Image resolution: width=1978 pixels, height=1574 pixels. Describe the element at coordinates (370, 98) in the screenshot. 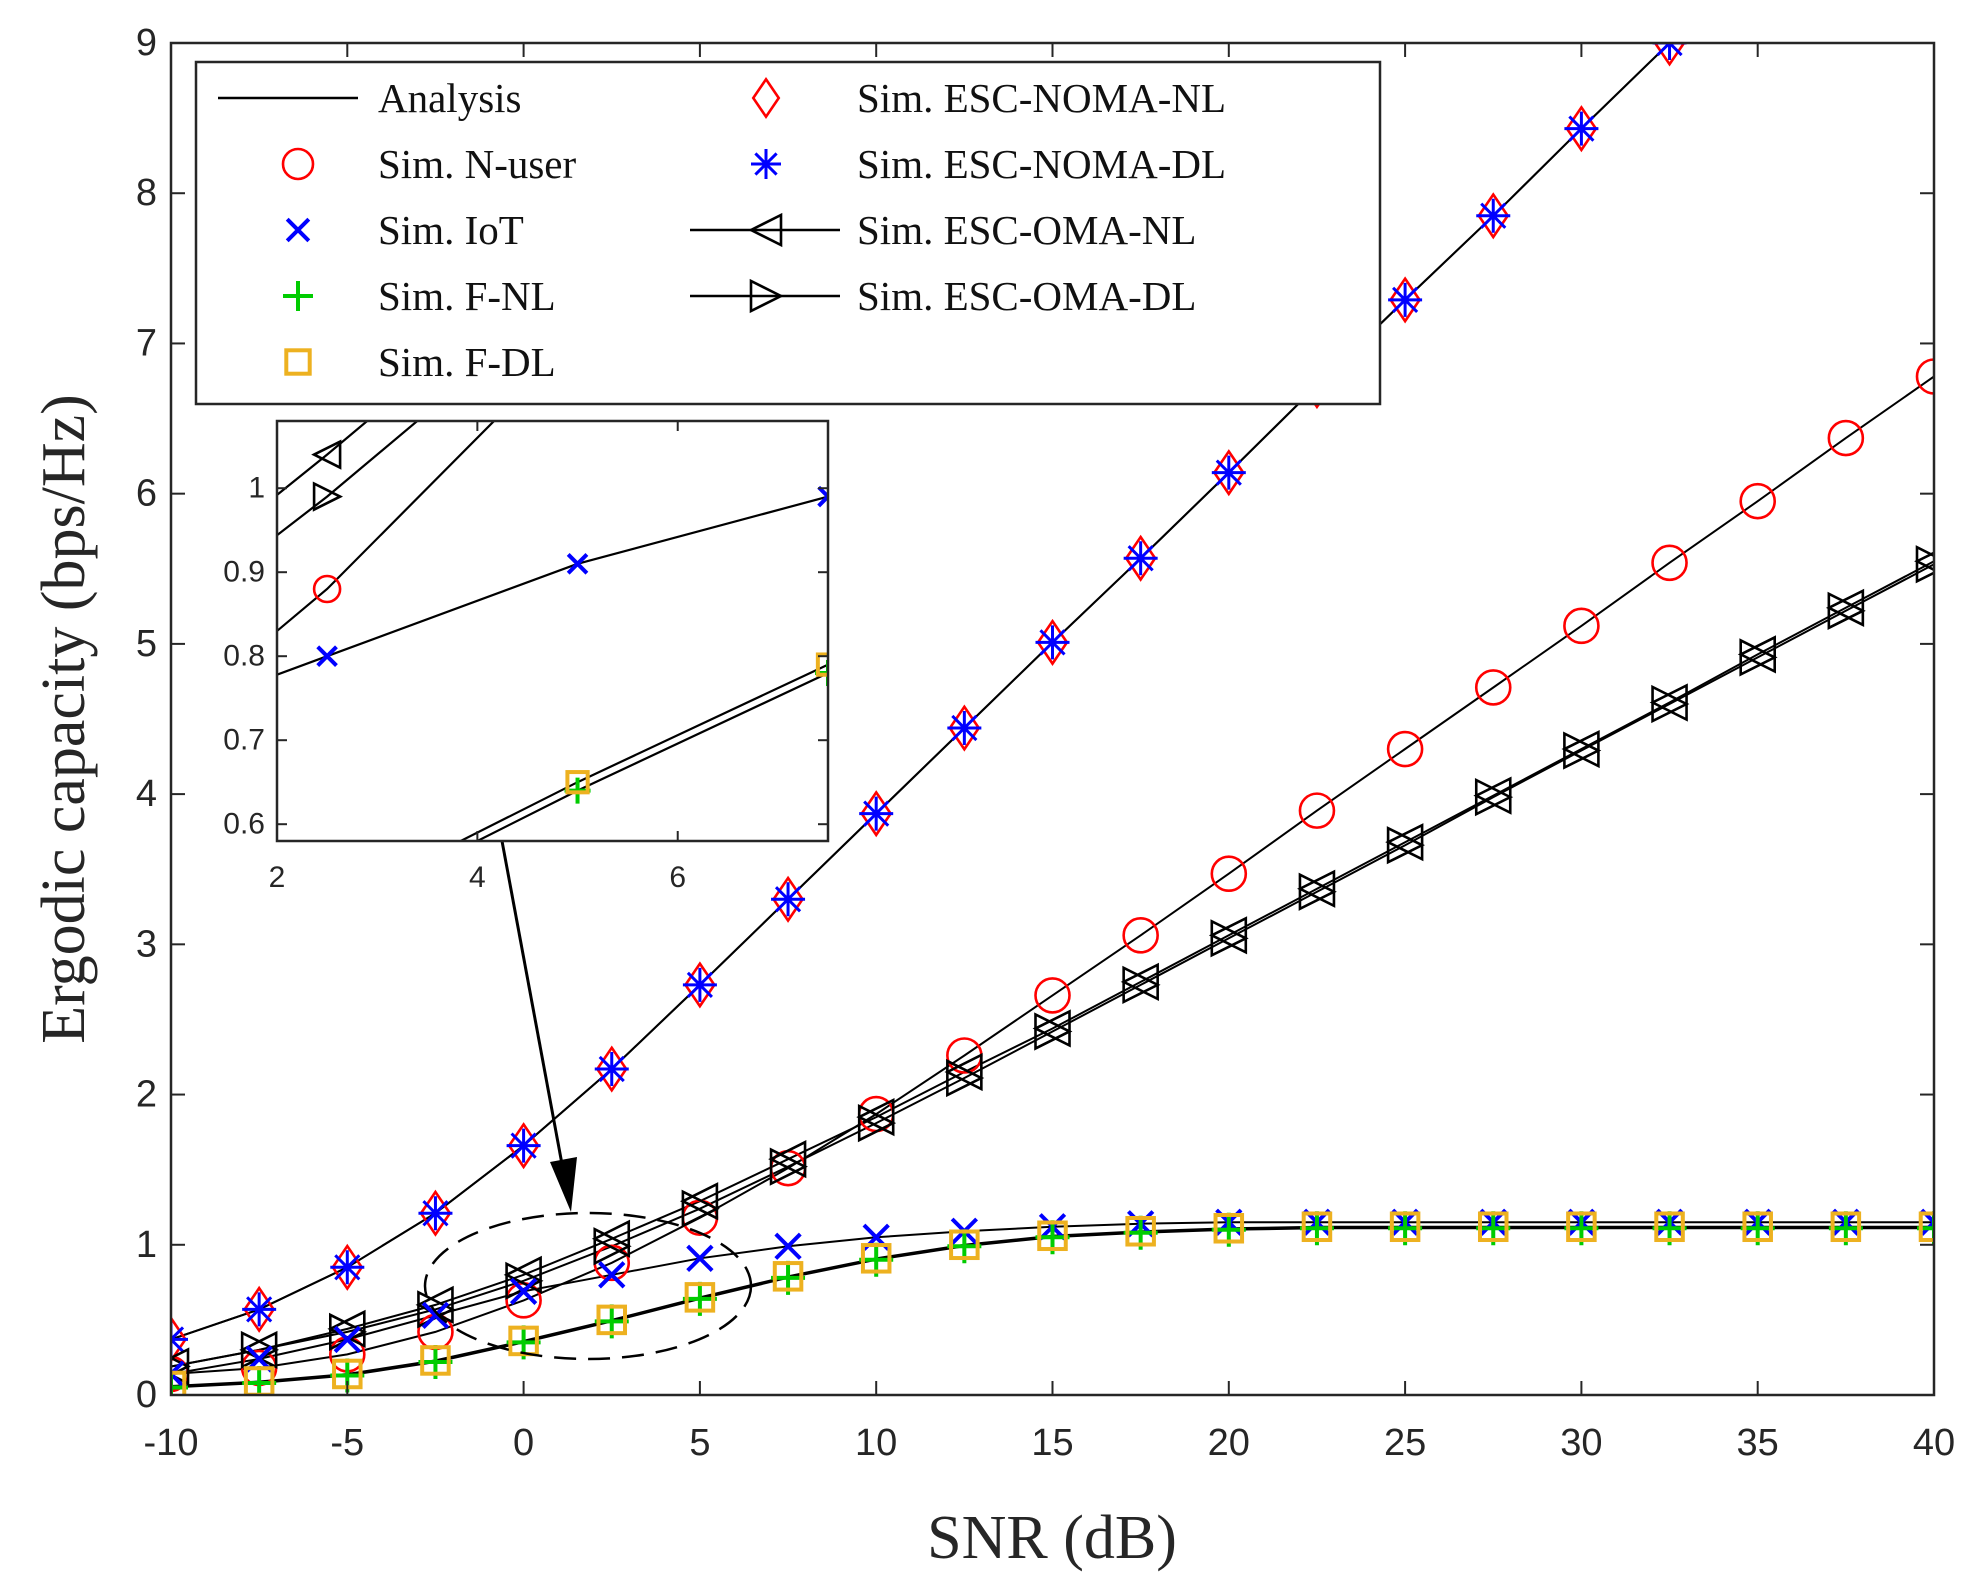

I see `legend-item-analysis: Analysis` at that location.